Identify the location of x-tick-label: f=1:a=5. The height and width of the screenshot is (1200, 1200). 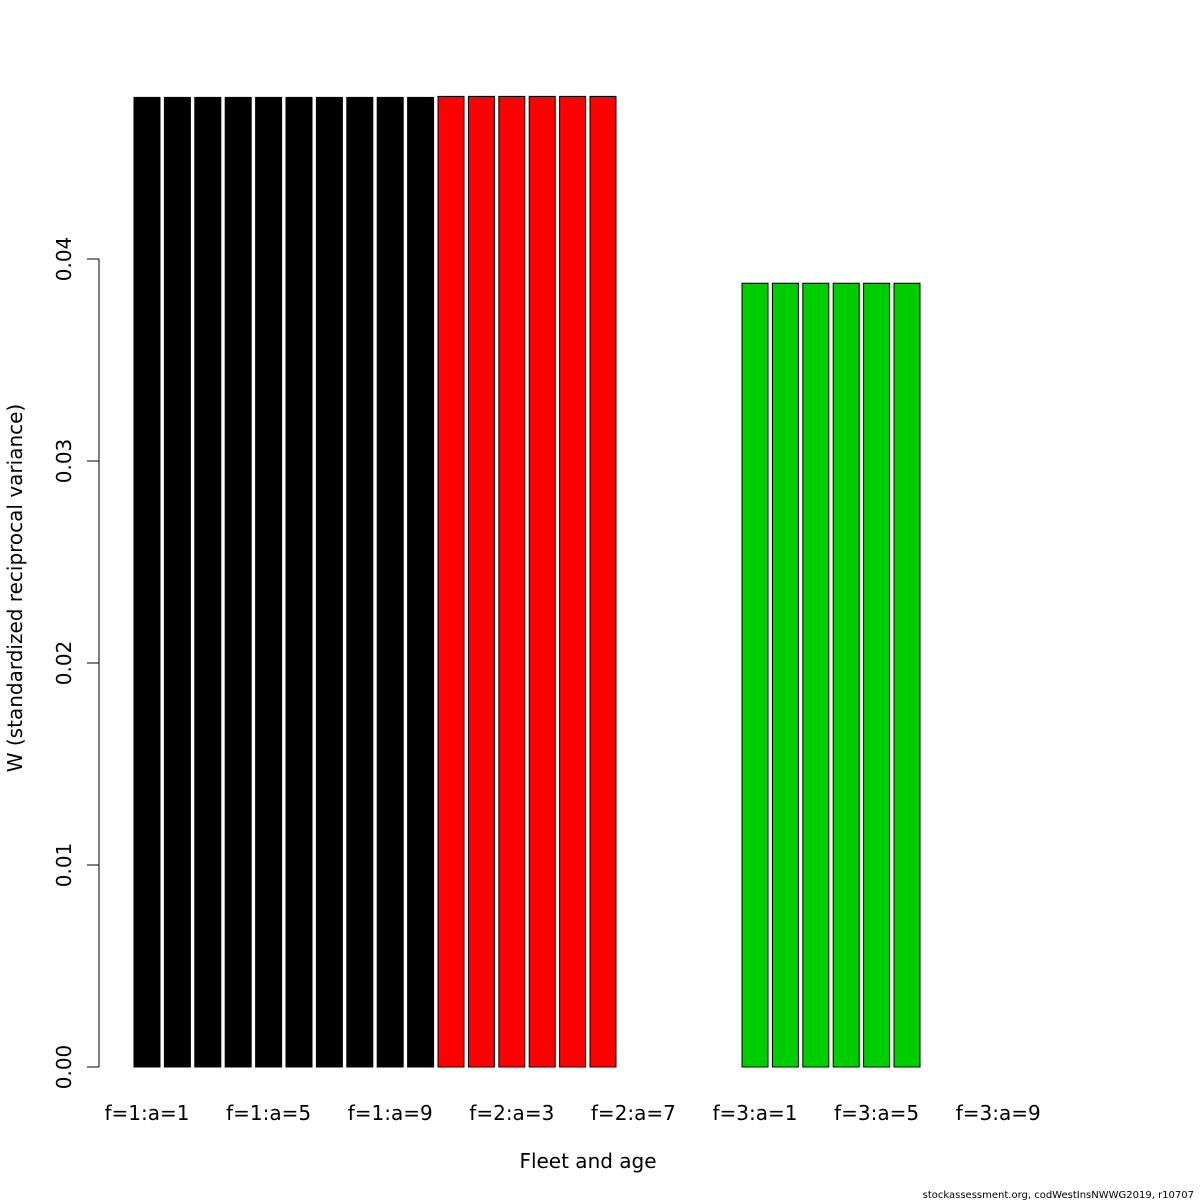
(268, 1113).